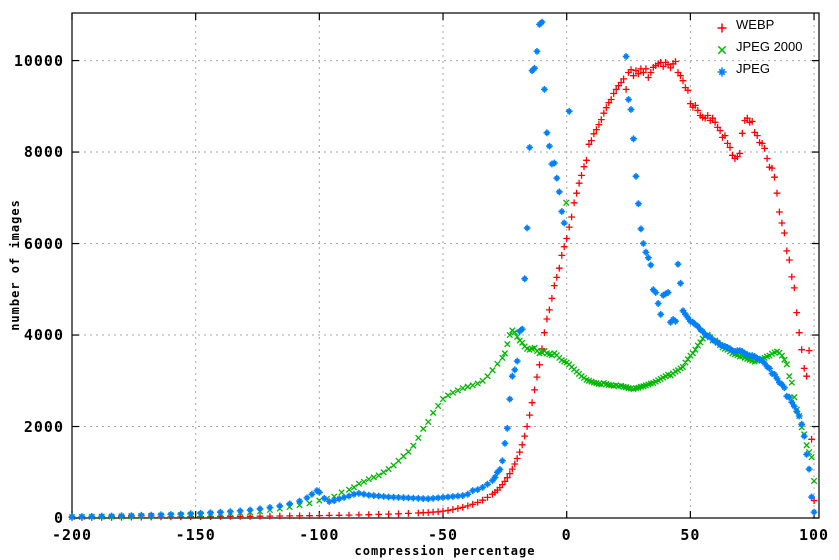 The height and width of the screenshot is (560, 839). What do you see at coordinates (445, 551) in the screenshot?
I see `x-axis-label: compression percentage` at bounding box center [445, 551].